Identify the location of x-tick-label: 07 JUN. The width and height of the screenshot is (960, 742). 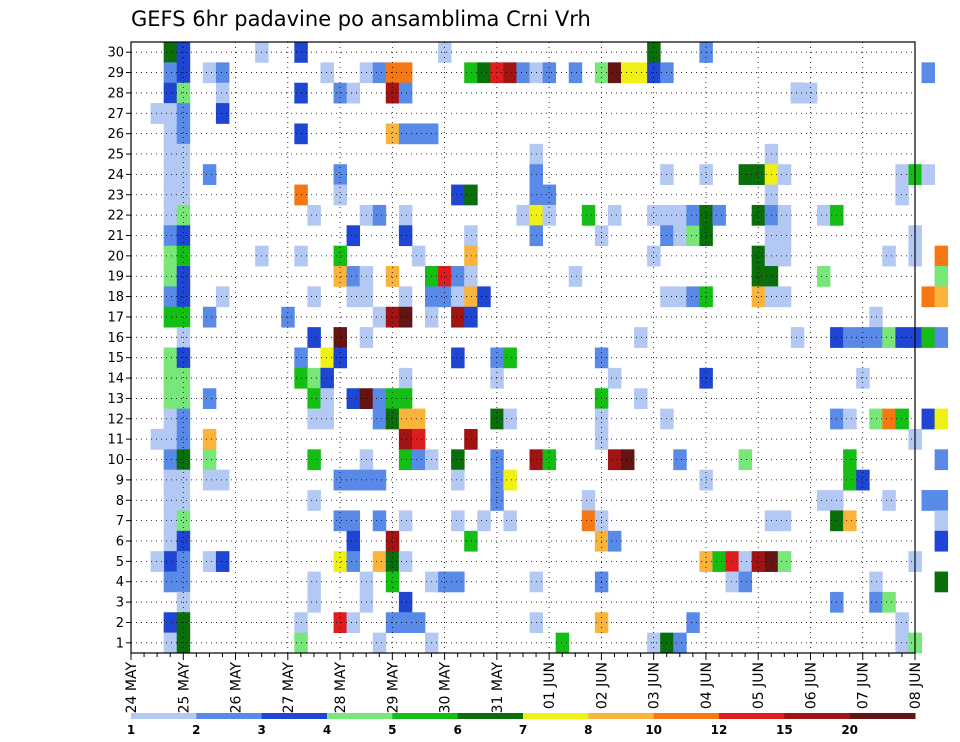
(864, 685).